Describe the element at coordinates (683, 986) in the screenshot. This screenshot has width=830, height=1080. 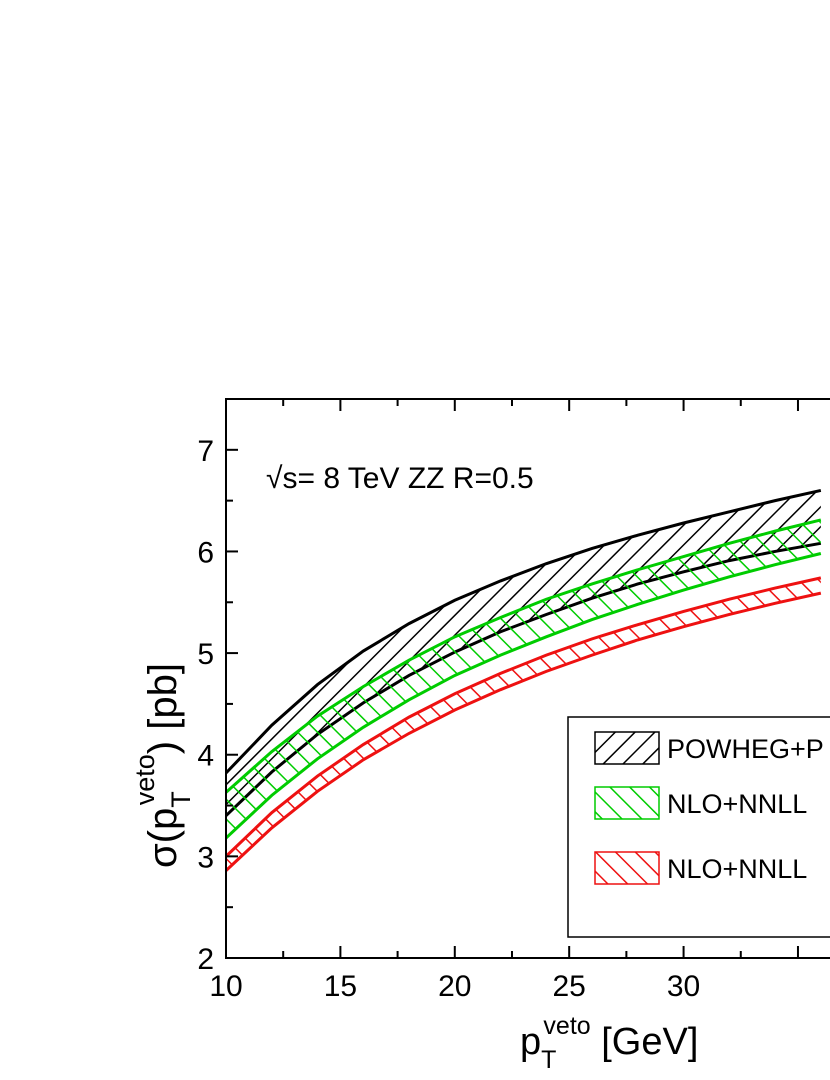
I see `x-tick-label: 30` at that location.